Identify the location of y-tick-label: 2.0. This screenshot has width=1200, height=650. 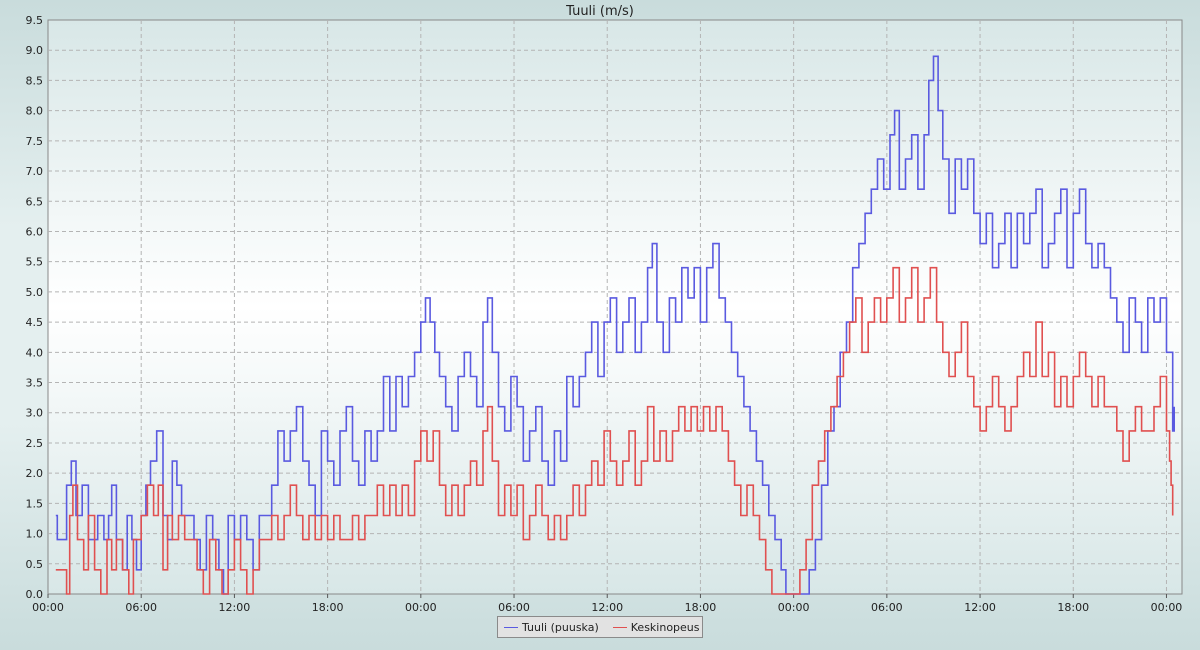
(35, 473).